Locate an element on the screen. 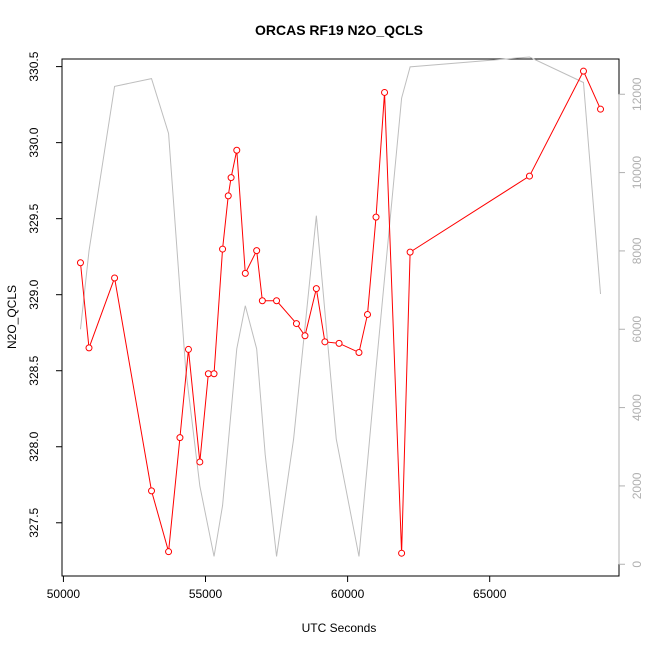 The height and width of the screenshot is (650, 650). y2-tick-label: 12000 is located at coordinates (637, 94).